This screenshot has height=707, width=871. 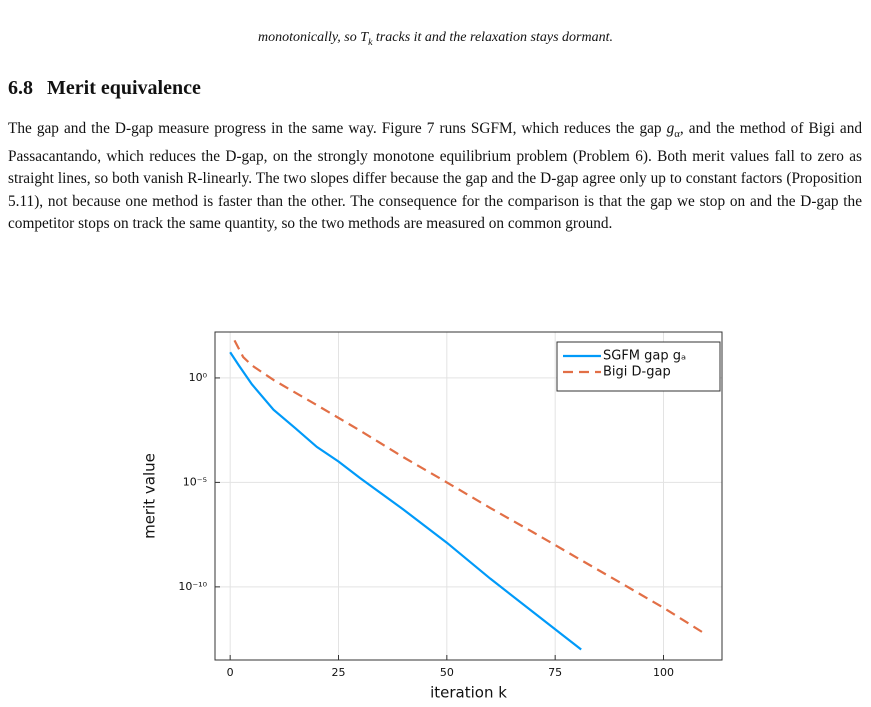 What do you see at coordinates (339, 672) in the screenshot?
I see `x-tick-label: 25` at bounding box center [339, 672].